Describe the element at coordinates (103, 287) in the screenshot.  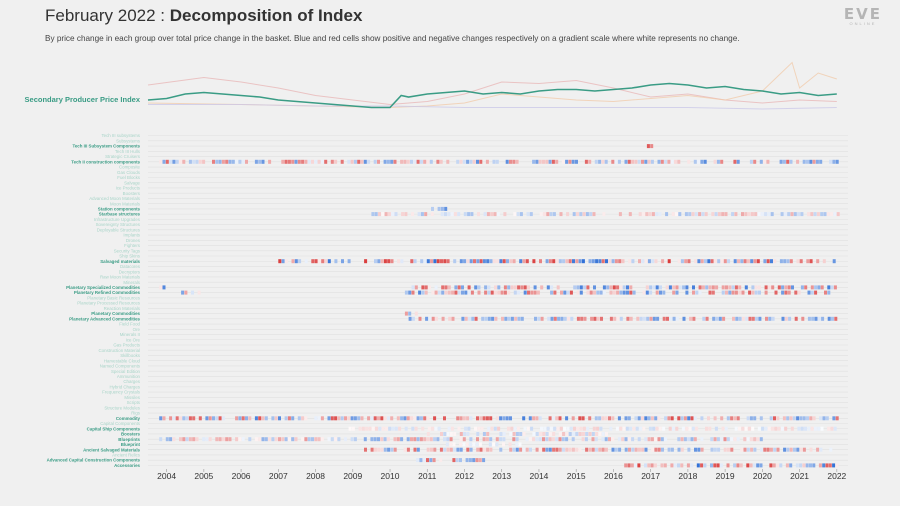
I see `row-label: Planetary Specialized Commodities` at that location.